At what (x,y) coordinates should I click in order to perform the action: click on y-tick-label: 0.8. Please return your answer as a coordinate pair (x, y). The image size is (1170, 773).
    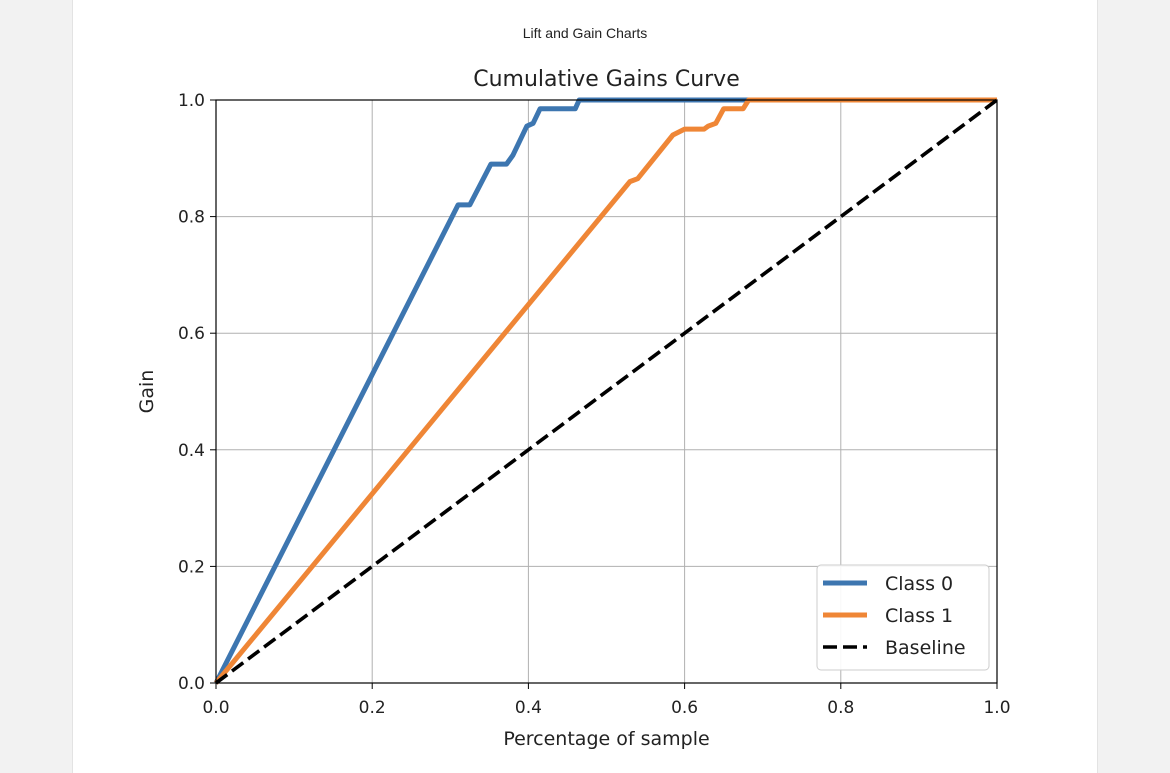
    Looking at the image, I should click on (191, 218).